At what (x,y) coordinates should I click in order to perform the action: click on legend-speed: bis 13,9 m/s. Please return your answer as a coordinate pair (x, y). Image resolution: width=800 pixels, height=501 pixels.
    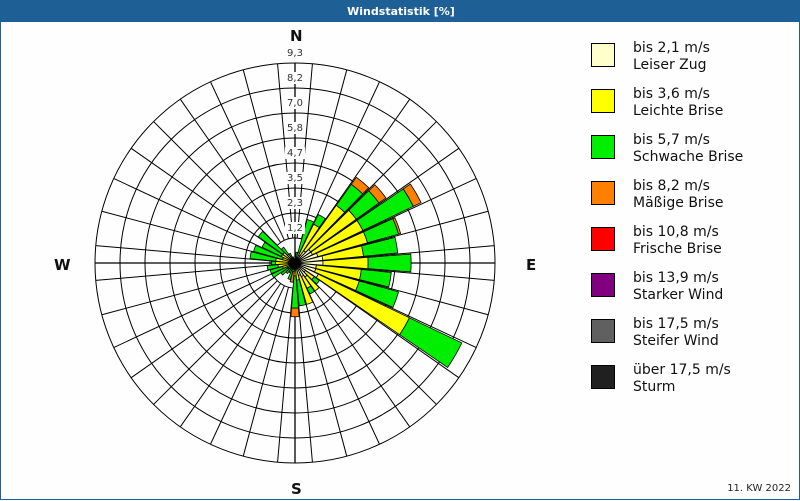
    Looking at the image, I should click on (678, 278).